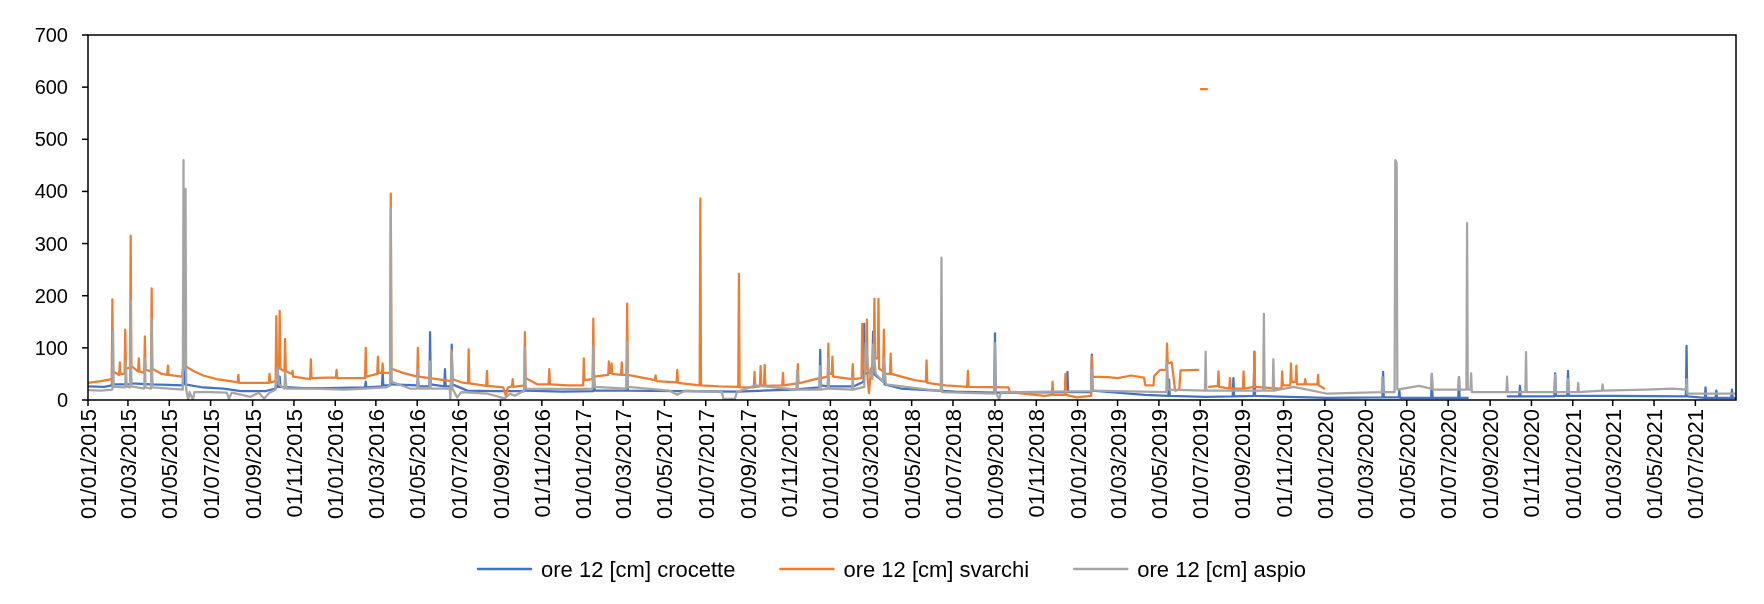  Describe the element at coordinates (459, 464) in the screenshot. I see `x-tick-label: 01/07/2016` at that location.